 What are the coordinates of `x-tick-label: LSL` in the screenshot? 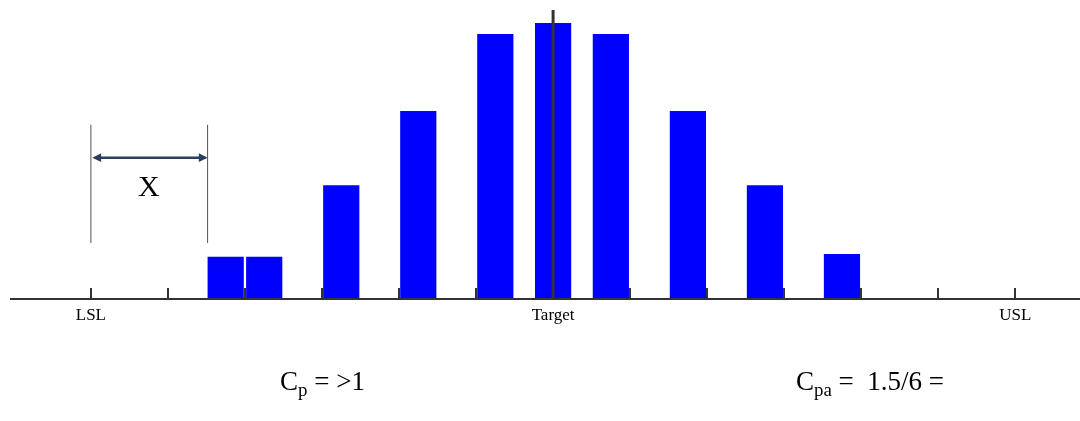 It's located at (91, 315).